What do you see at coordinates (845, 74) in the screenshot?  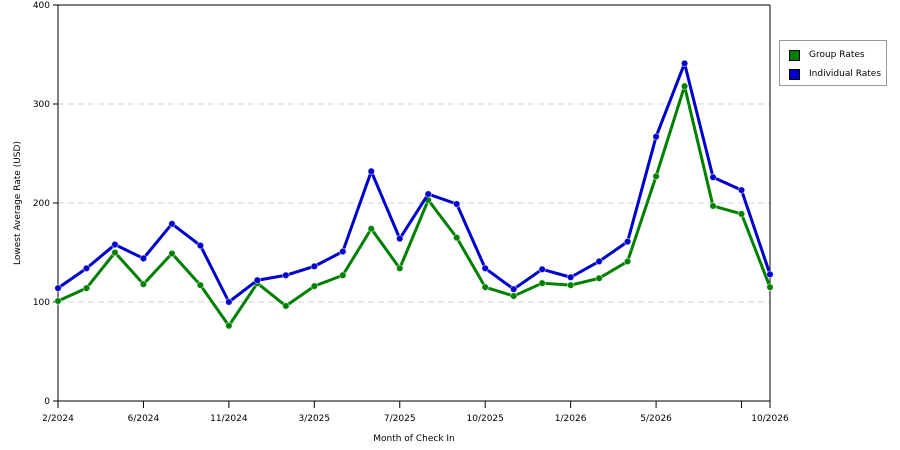 I see `legend-label-individual: Individual Rates` at bounding box center [845, 74].